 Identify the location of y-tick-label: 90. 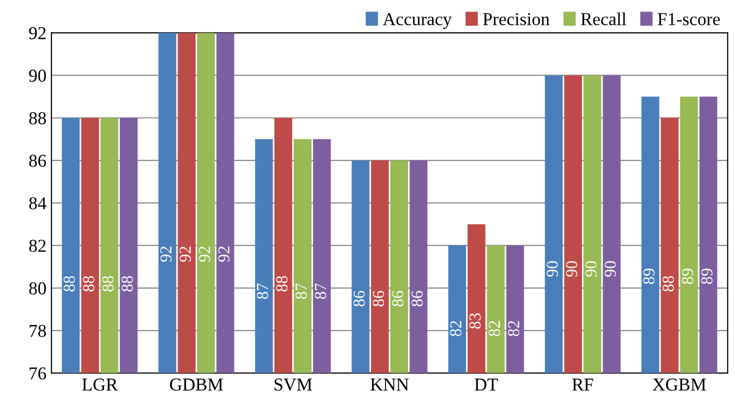
(37, 76).